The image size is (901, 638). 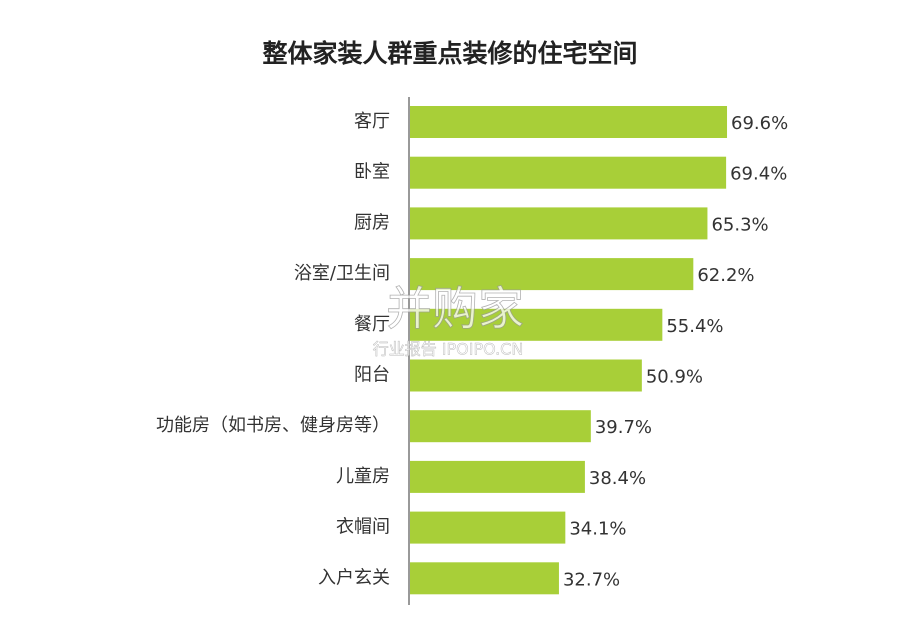 What do you see at coordinates (449, 53) in the screenshot?
I see `chart-title: 整体家装人群重点装修的住宅空间` at bounding box center [449, 53].